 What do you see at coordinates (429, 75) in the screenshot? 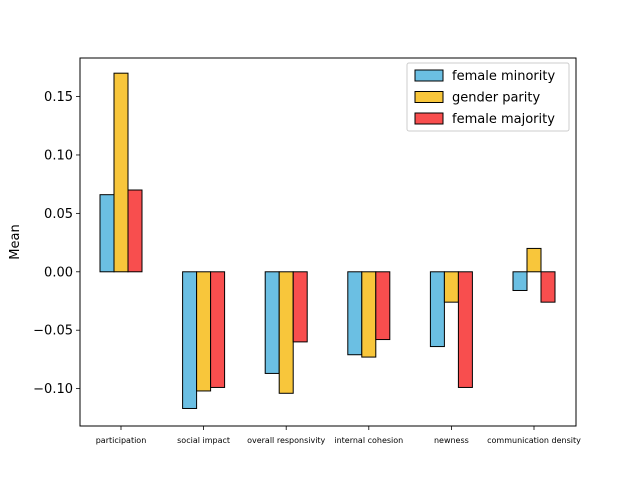
I see `legend-swatch-female-minority` at bounding box center [429, 75].